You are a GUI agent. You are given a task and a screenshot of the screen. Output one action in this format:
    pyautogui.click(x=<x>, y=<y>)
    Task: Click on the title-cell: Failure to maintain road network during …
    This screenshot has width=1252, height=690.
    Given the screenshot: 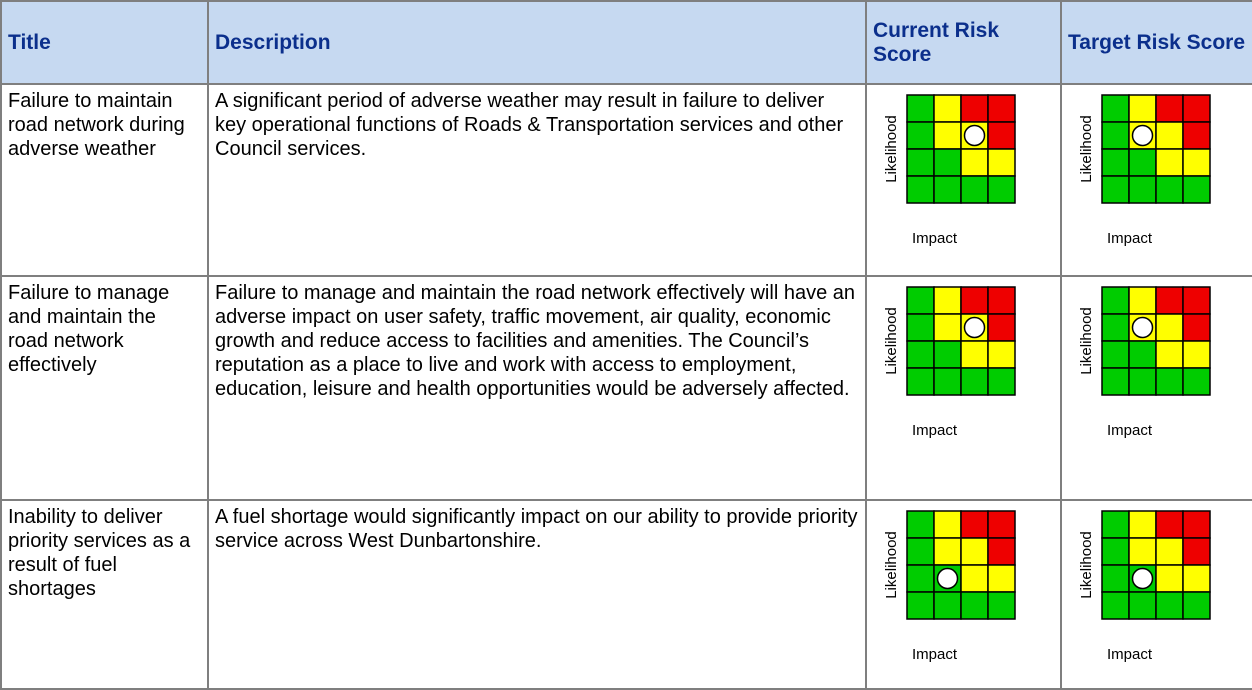 What is the action you would take?
    pyautogui.click(x=104, y=180)
    